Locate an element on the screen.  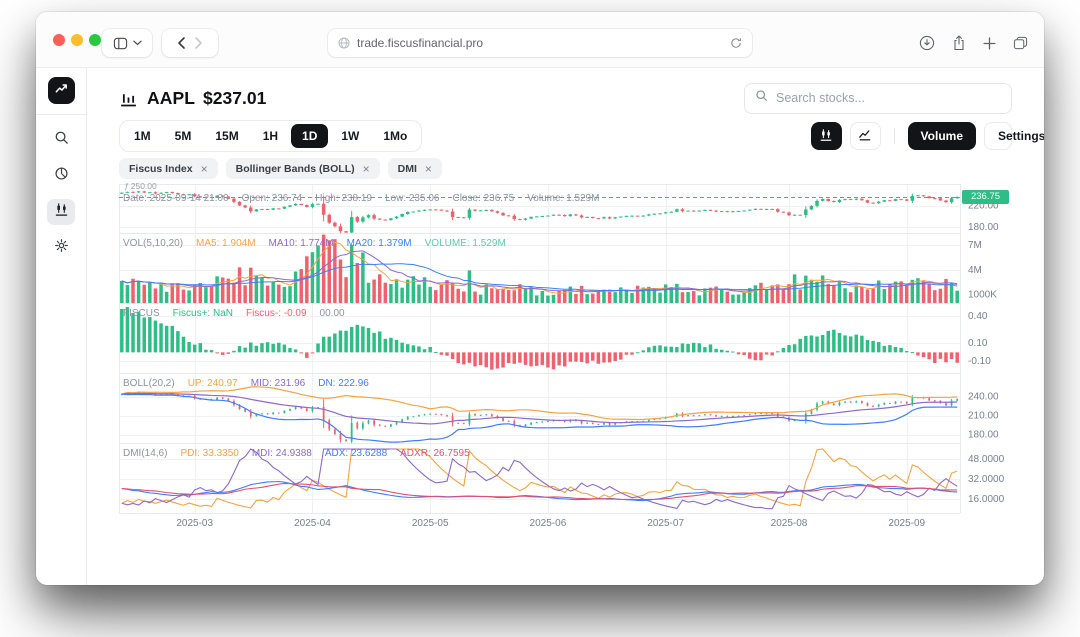
gear-icon is located at coordinates (61, 248).